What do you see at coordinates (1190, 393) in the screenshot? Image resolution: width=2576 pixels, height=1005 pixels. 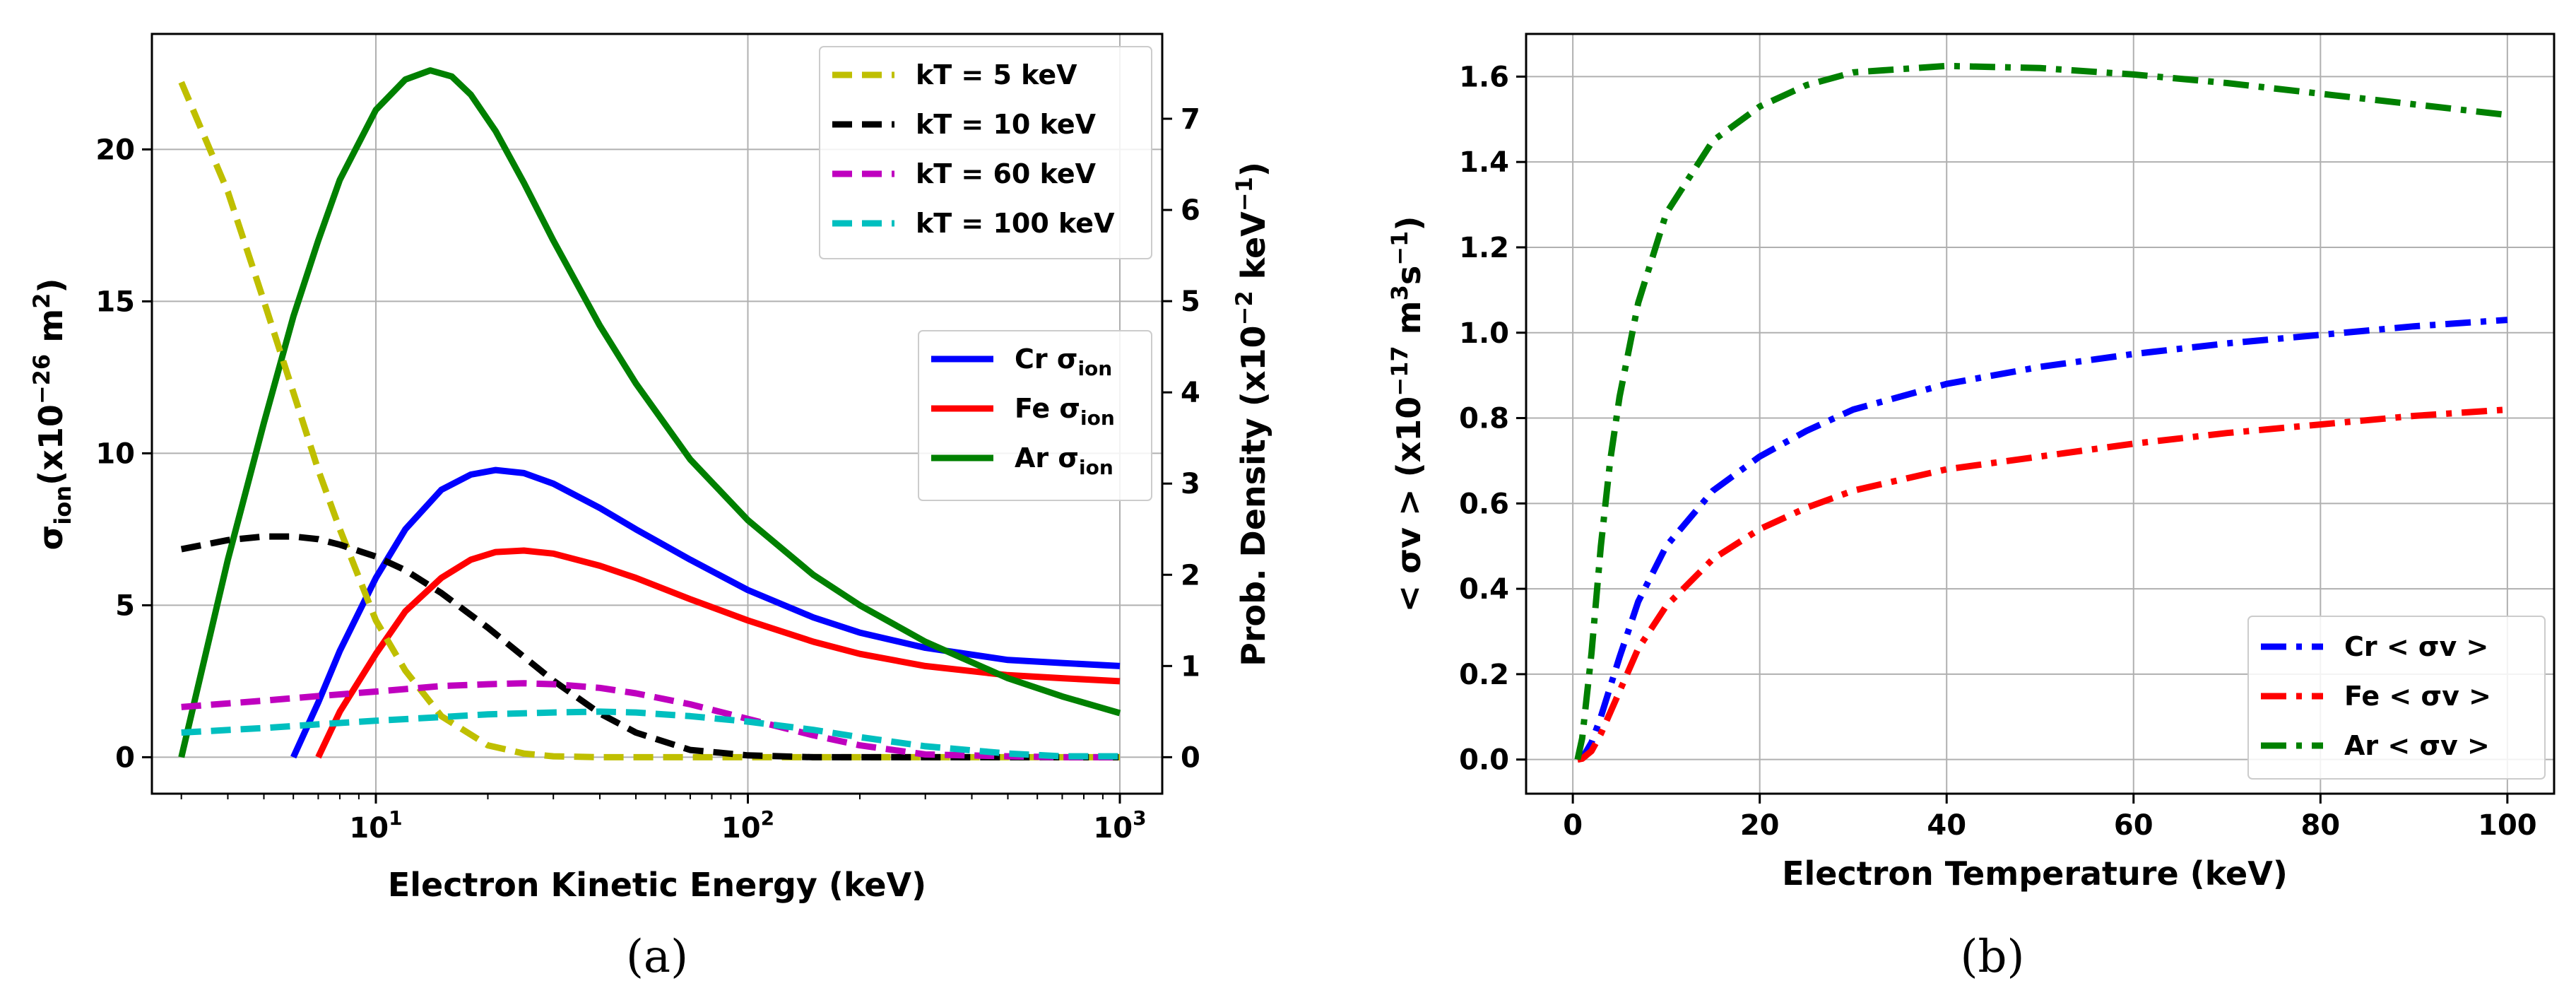 I see `panel-a-right-tick-label: 4` at bounding box center [1190, 393].